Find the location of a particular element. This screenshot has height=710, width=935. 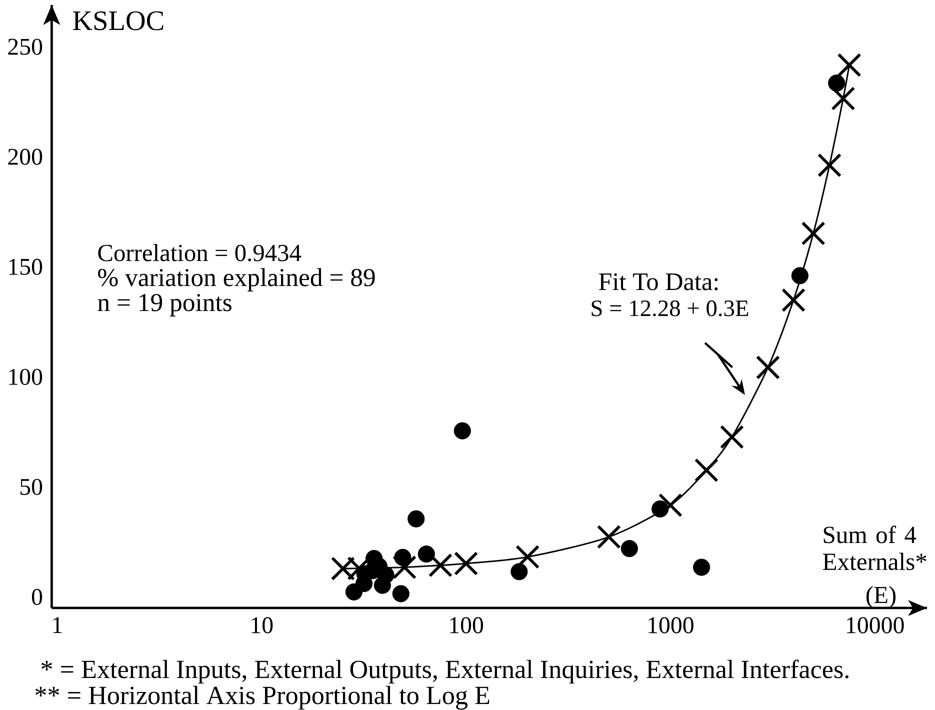

annotation: Fit To Data: is located at coordinates (658, 281).